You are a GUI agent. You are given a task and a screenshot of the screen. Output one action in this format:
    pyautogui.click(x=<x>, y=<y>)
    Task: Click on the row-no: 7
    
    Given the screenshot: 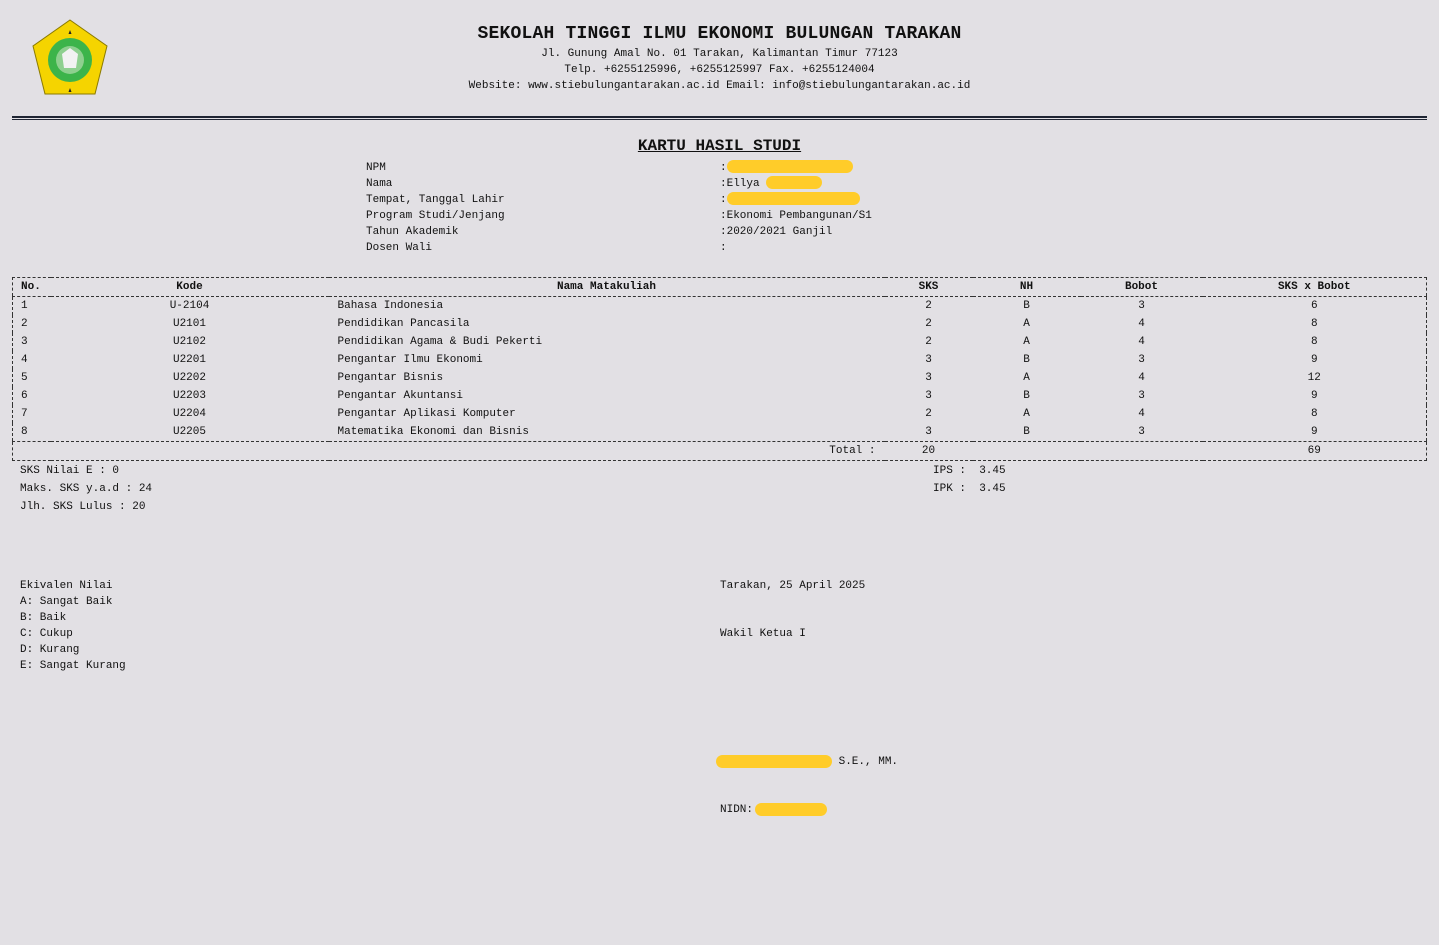 What is the action you would take?
    pyautogui.click(x=24, y=414)
    